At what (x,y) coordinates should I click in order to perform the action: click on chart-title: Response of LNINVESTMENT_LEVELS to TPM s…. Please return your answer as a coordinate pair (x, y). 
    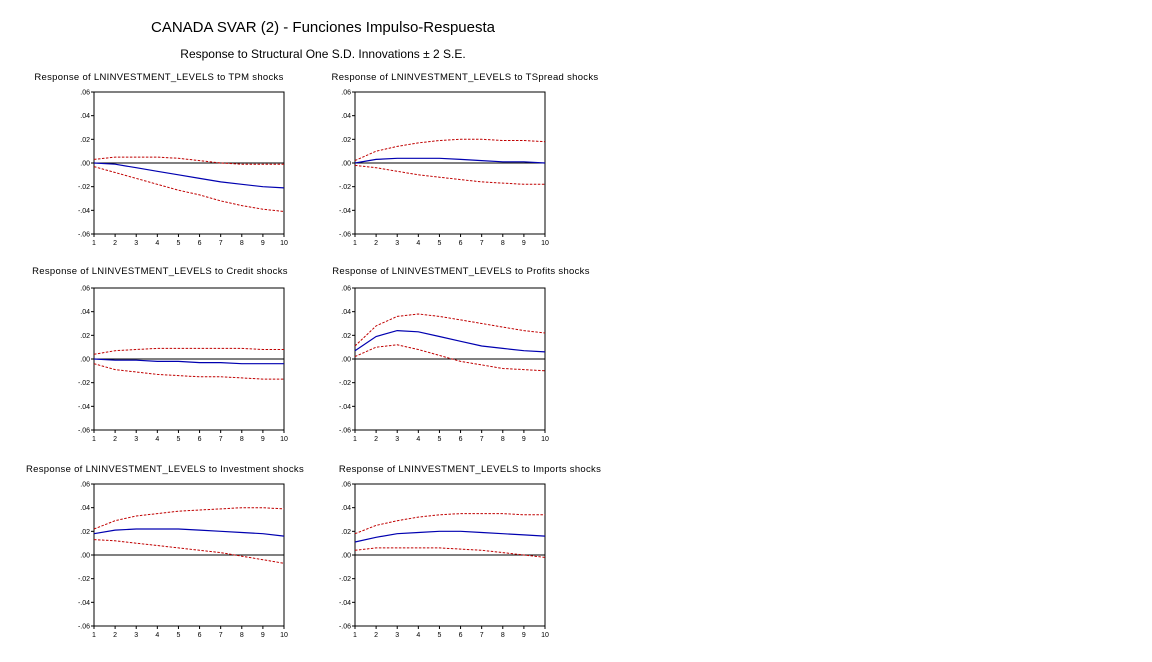
    Looking at the image, I should click on (158, 77).